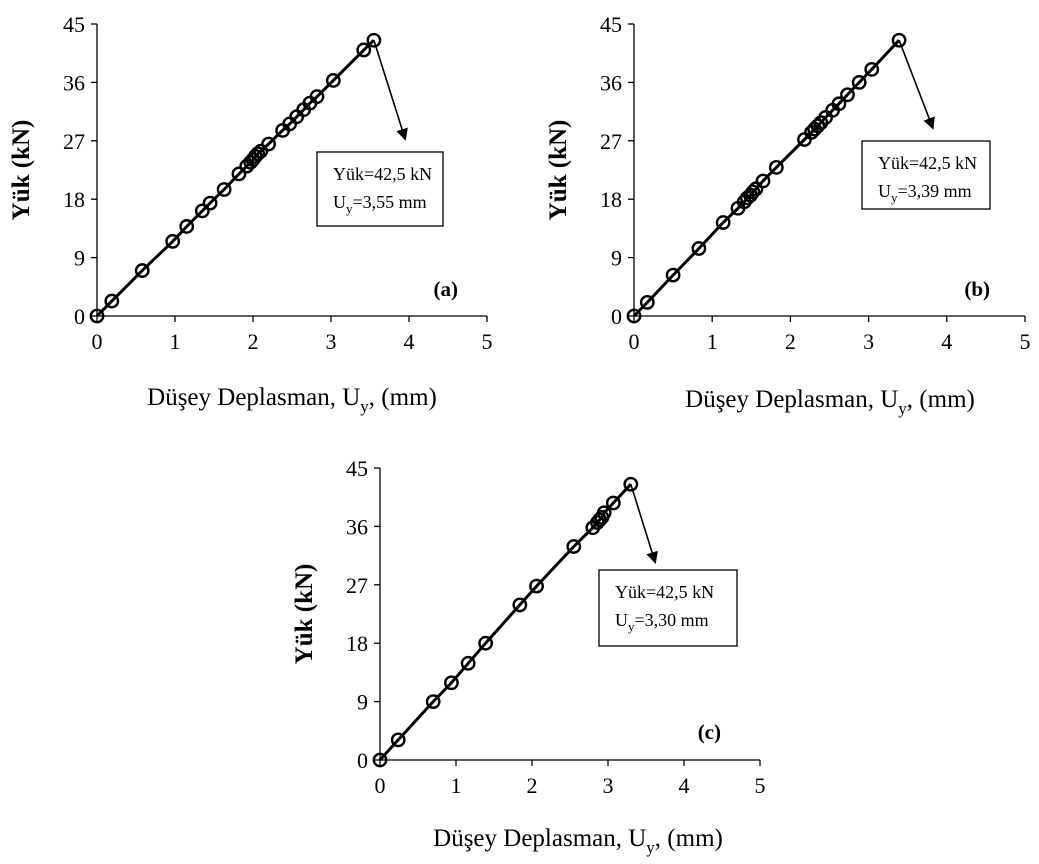 This screenshot has width=1039, height=864. What do you see at coordinates (380, 204) in the screenshot?
I see `annotation-displacement-text: Uy=3,55 mm` at bounding box center [380, 204].